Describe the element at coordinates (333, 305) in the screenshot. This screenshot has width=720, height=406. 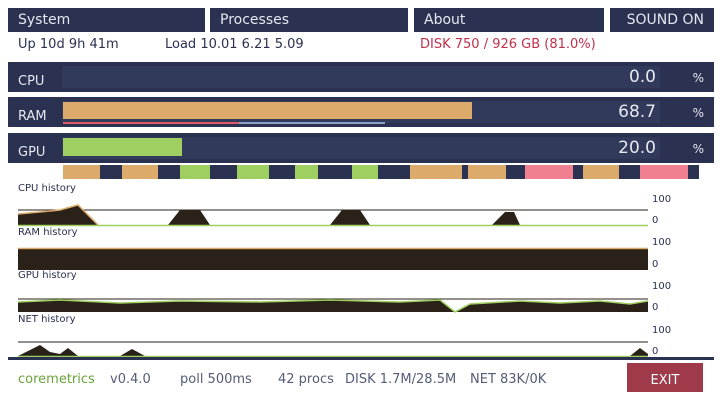
I see `gpu-history-graph` at that location.